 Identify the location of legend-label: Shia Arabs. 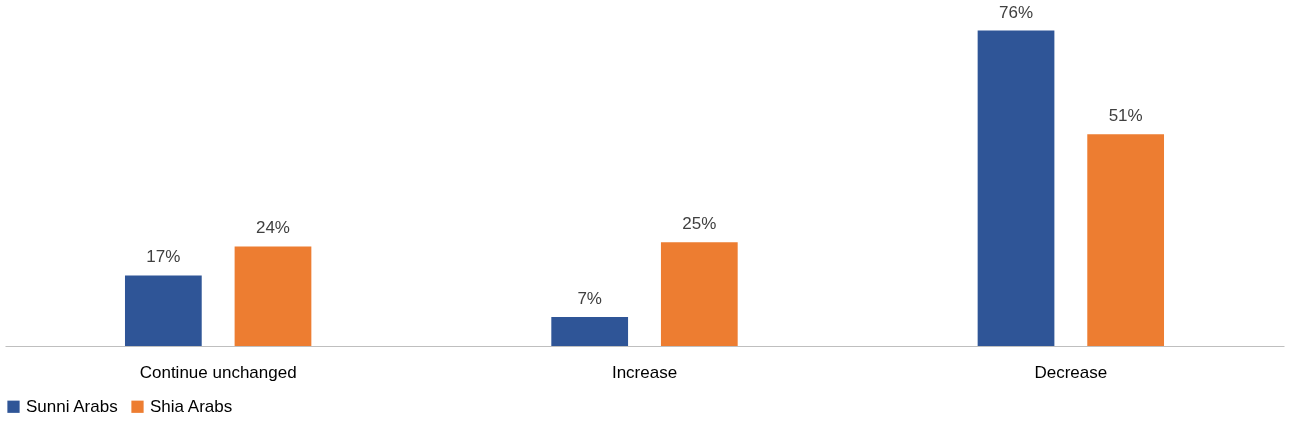
(191, 406).